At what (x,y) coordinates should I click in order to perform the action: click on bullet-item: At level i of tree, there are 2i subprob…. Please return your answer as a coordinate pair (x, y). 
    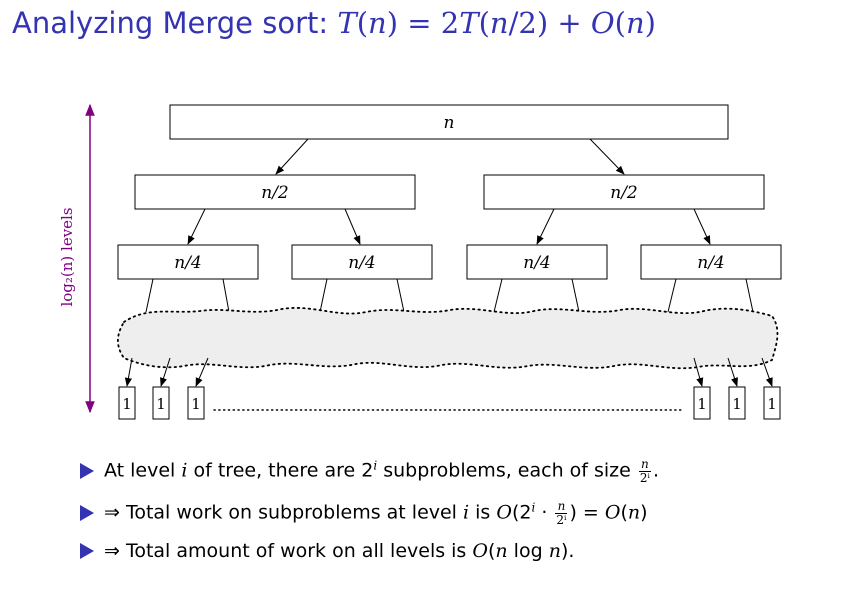
    Looking at the image, I should click on (369, 471).